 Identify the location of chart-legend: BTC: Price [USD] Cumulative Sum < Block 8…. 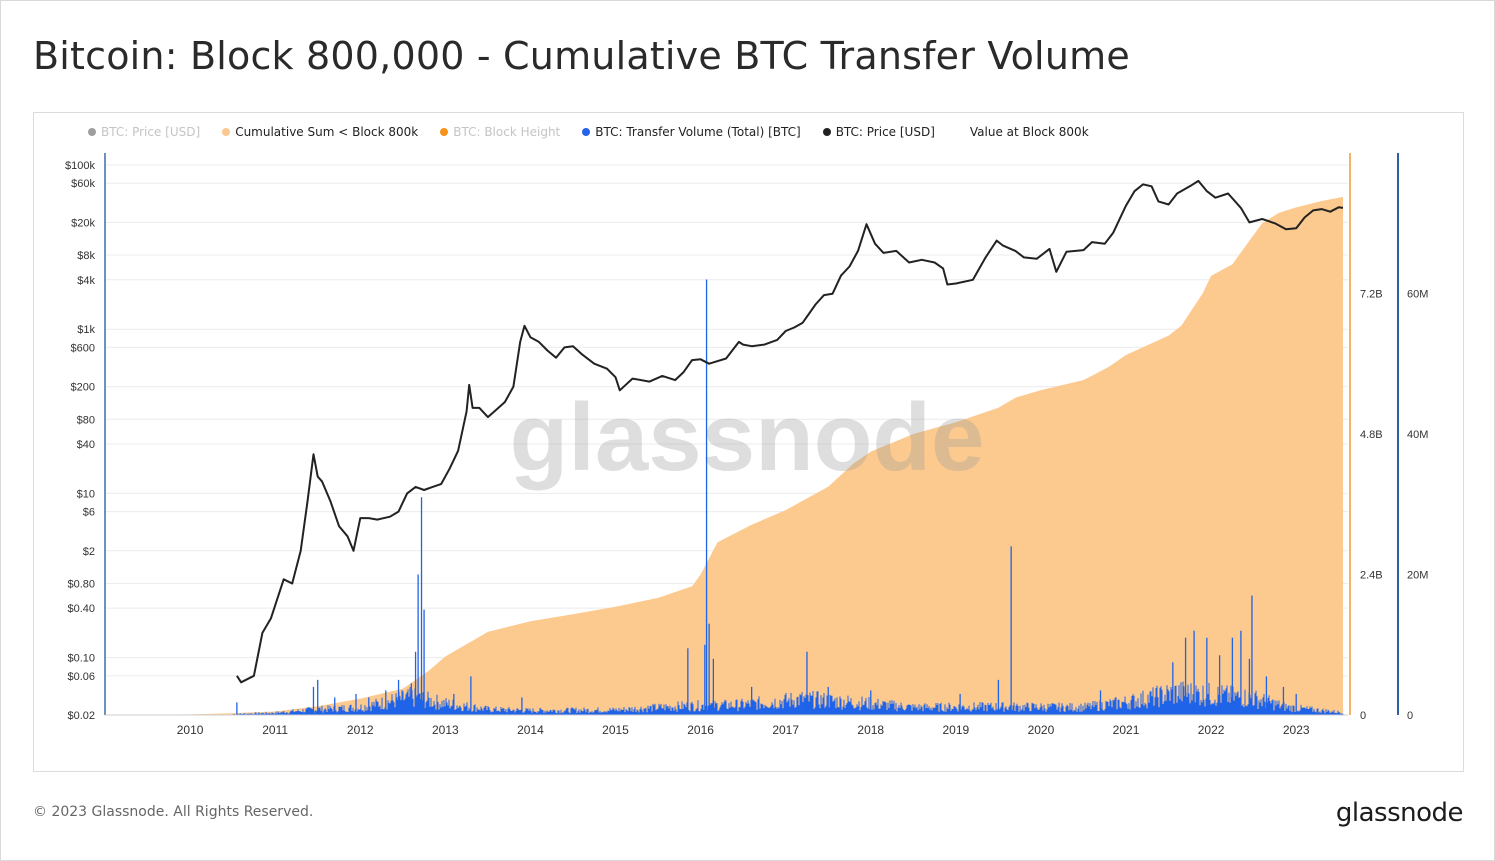
(599, 132).